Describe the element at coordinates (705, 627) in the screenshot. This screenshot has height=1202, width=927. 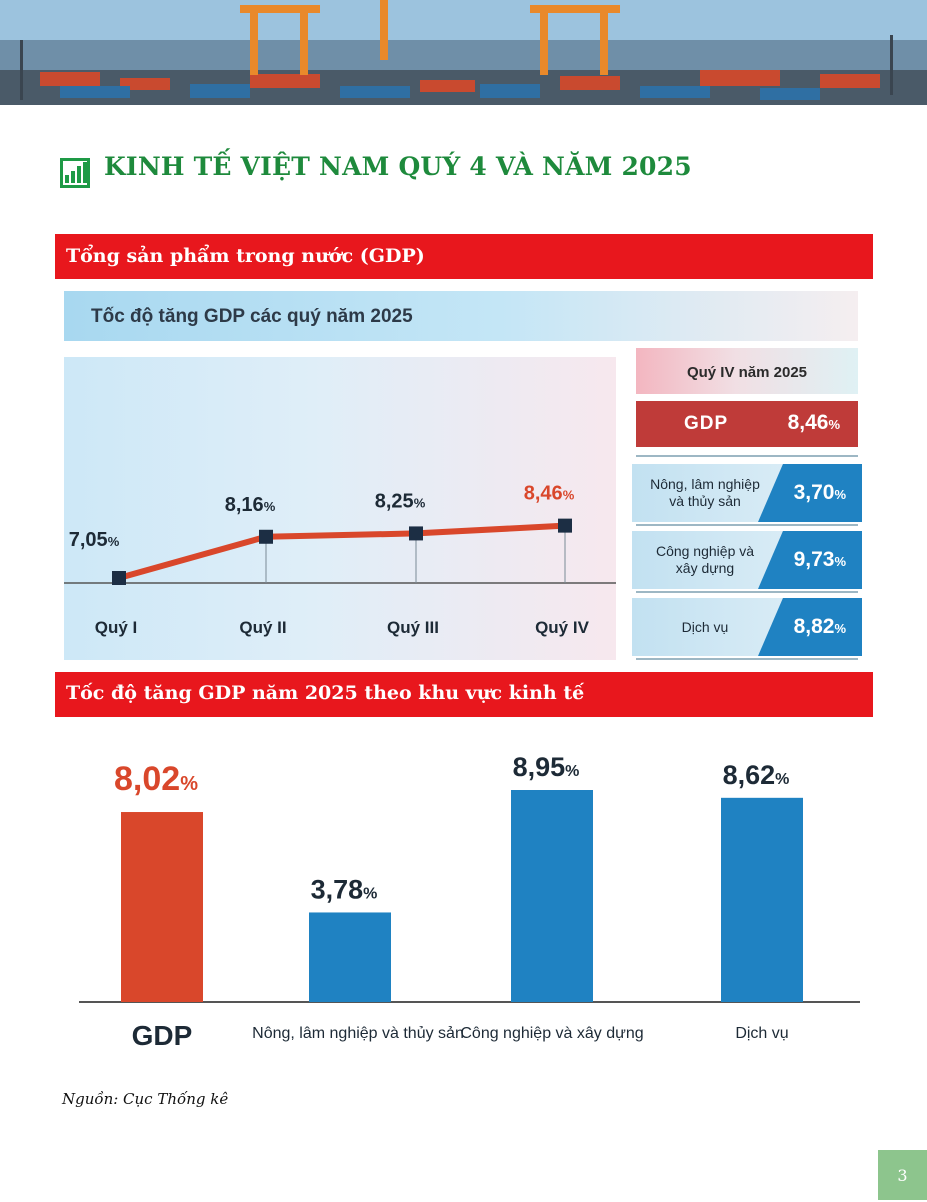
I see `q4-services-label: Dịch vụ` at that location.